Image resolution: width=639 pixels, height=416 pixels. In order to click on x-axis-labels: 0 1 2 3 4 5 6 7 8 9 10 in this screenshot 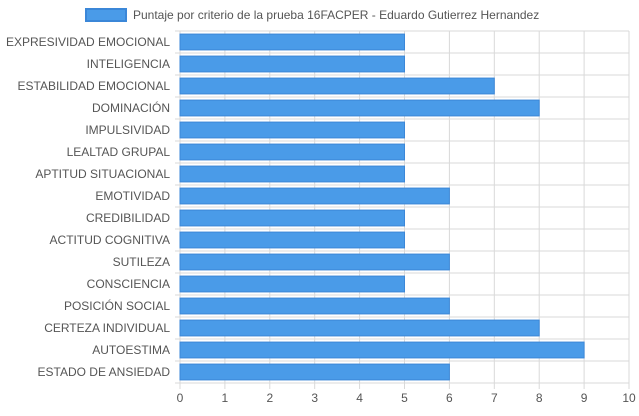, I will do `click(406, 398)`.